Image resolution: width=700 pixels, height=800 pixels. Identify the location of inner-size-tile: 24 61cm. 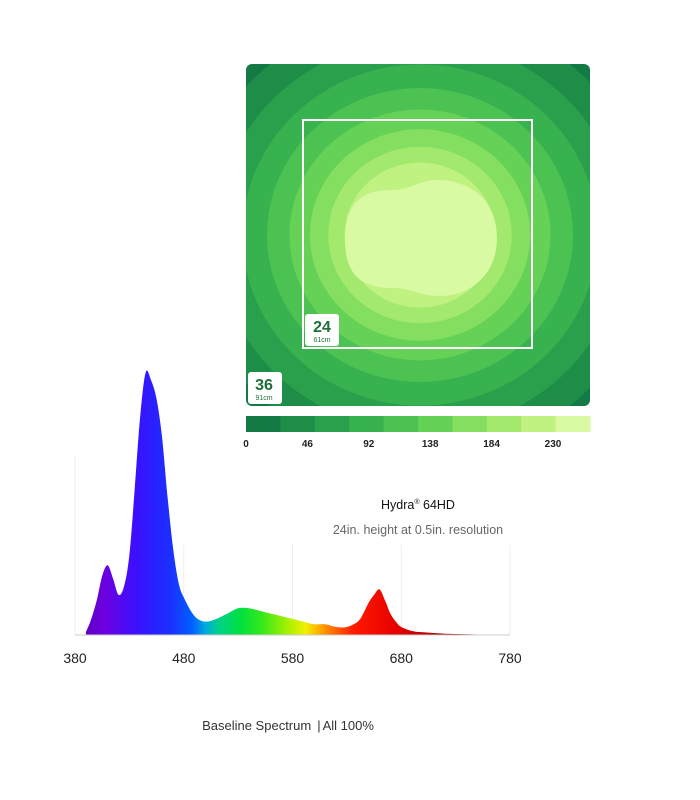
(322, 330).